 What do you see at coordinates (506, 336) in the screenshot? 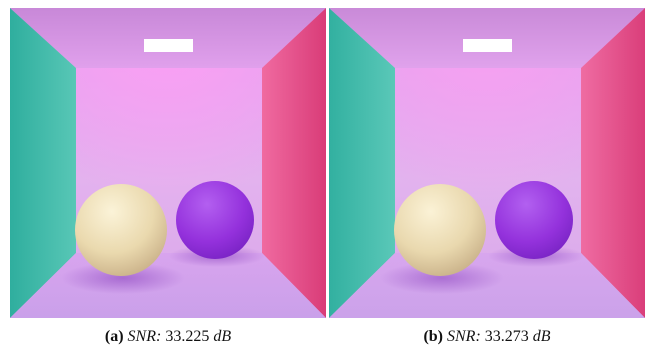
I see `caption-value: 33.273` at bounding box center [506, 336].